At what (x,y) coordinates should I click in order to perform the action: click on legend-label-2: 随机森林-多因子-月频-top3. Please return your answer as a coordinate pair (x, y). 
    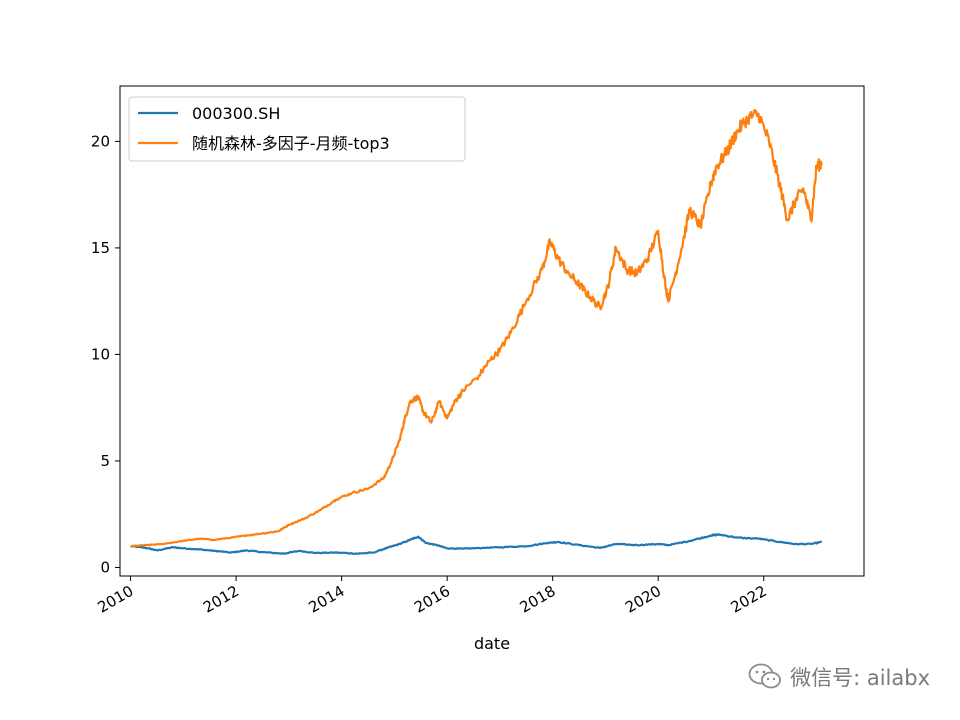
    Looking at the image, I should click on (291, 143).